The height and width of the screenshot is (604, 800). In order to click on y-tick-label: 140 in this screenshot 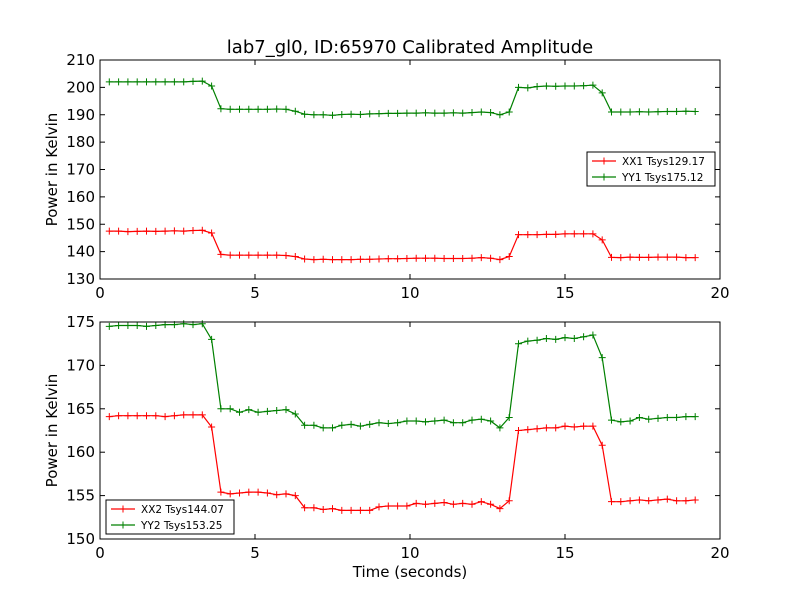, I will do `click(80, 252)`.